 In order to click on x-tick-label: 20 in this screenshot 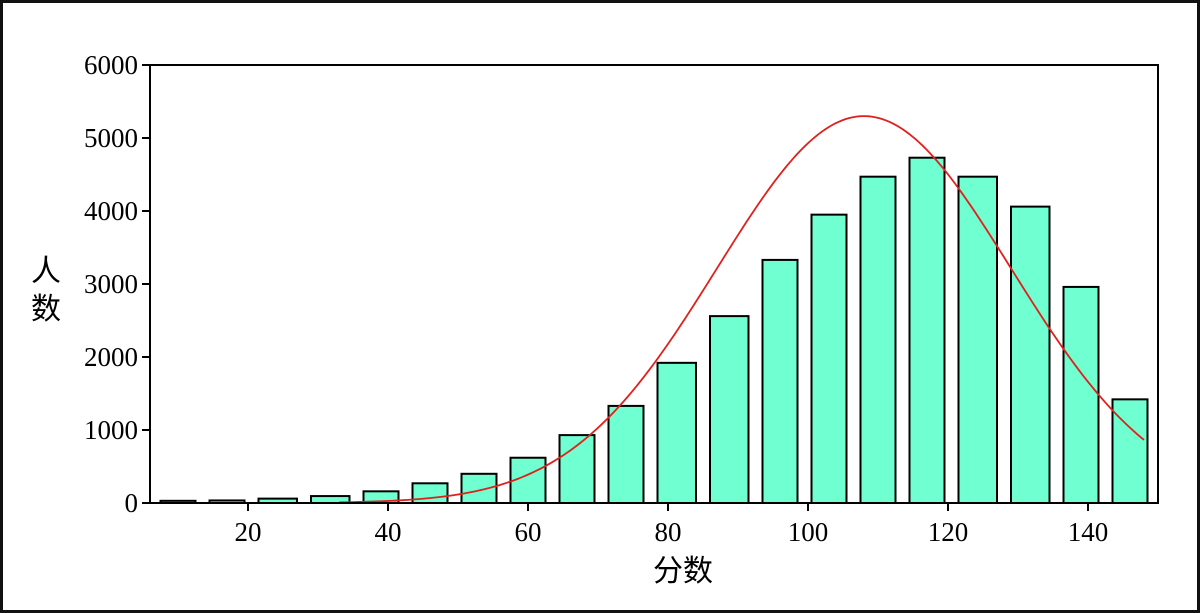, I will do `click(248, 532)`.